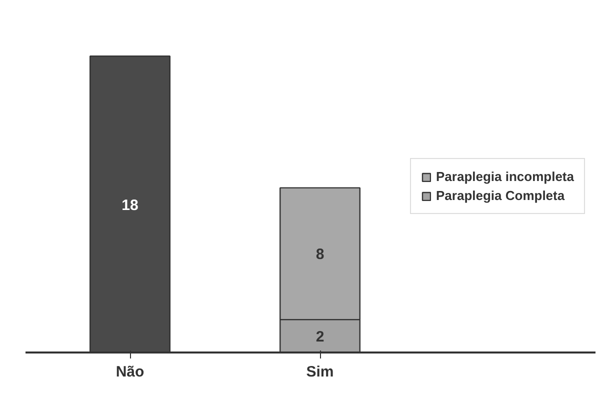  Describe the element at coordinates (130, 205) in the screenshot. I see `data-label: 18` at that location.